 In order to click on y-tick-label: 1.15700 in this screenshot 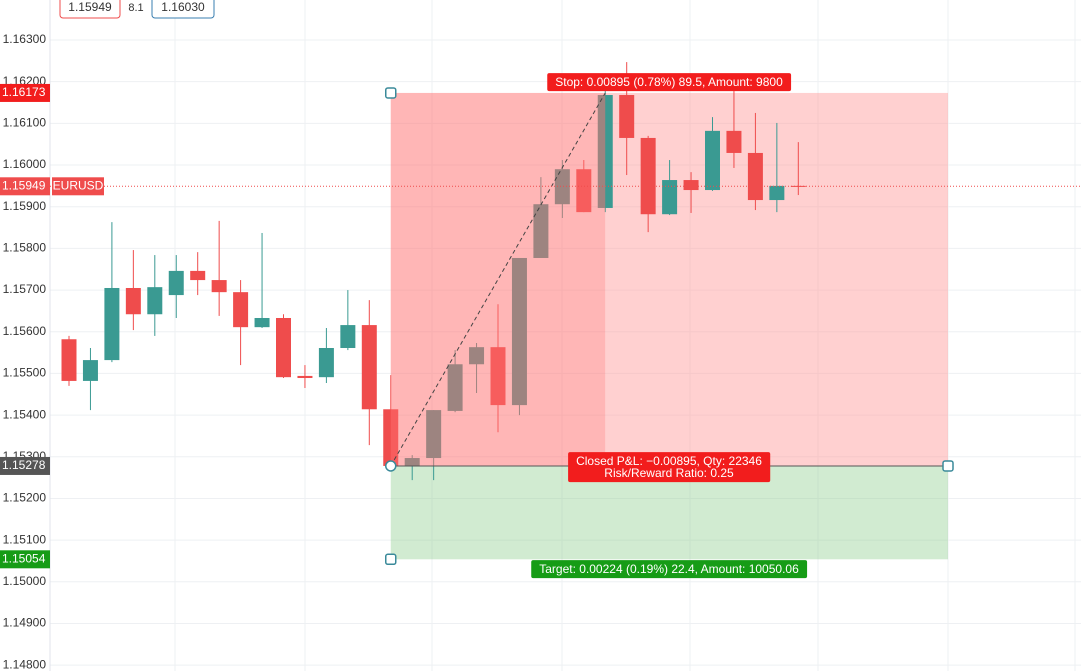, I will do `click(25, 289)`.